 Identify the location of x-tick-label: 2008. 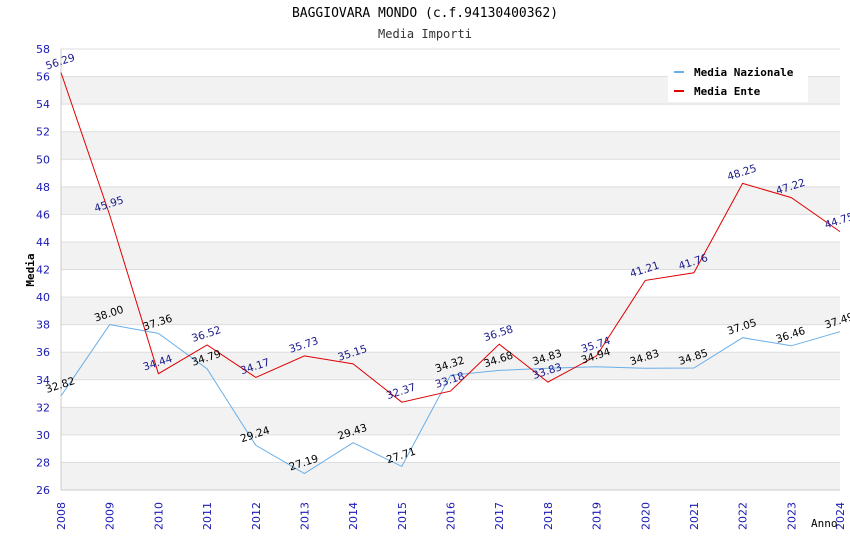
(61, 516).